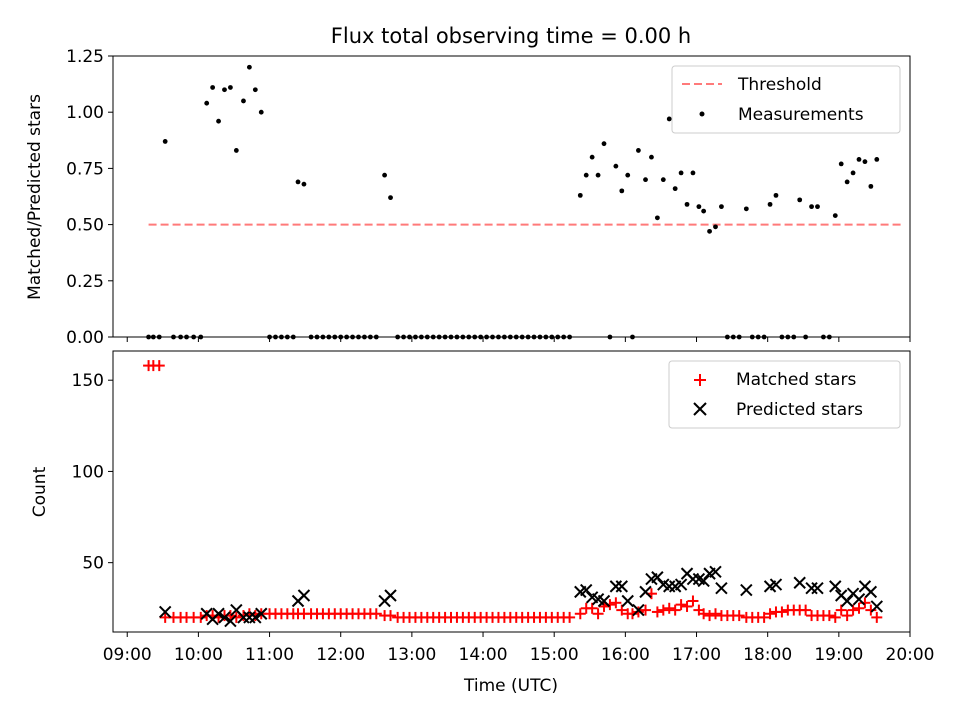 The image size is (960, 720). Describe the element at coordinates (85, 57) in the screenshot. I see `top-y-tick-label: 1.25` at that location.